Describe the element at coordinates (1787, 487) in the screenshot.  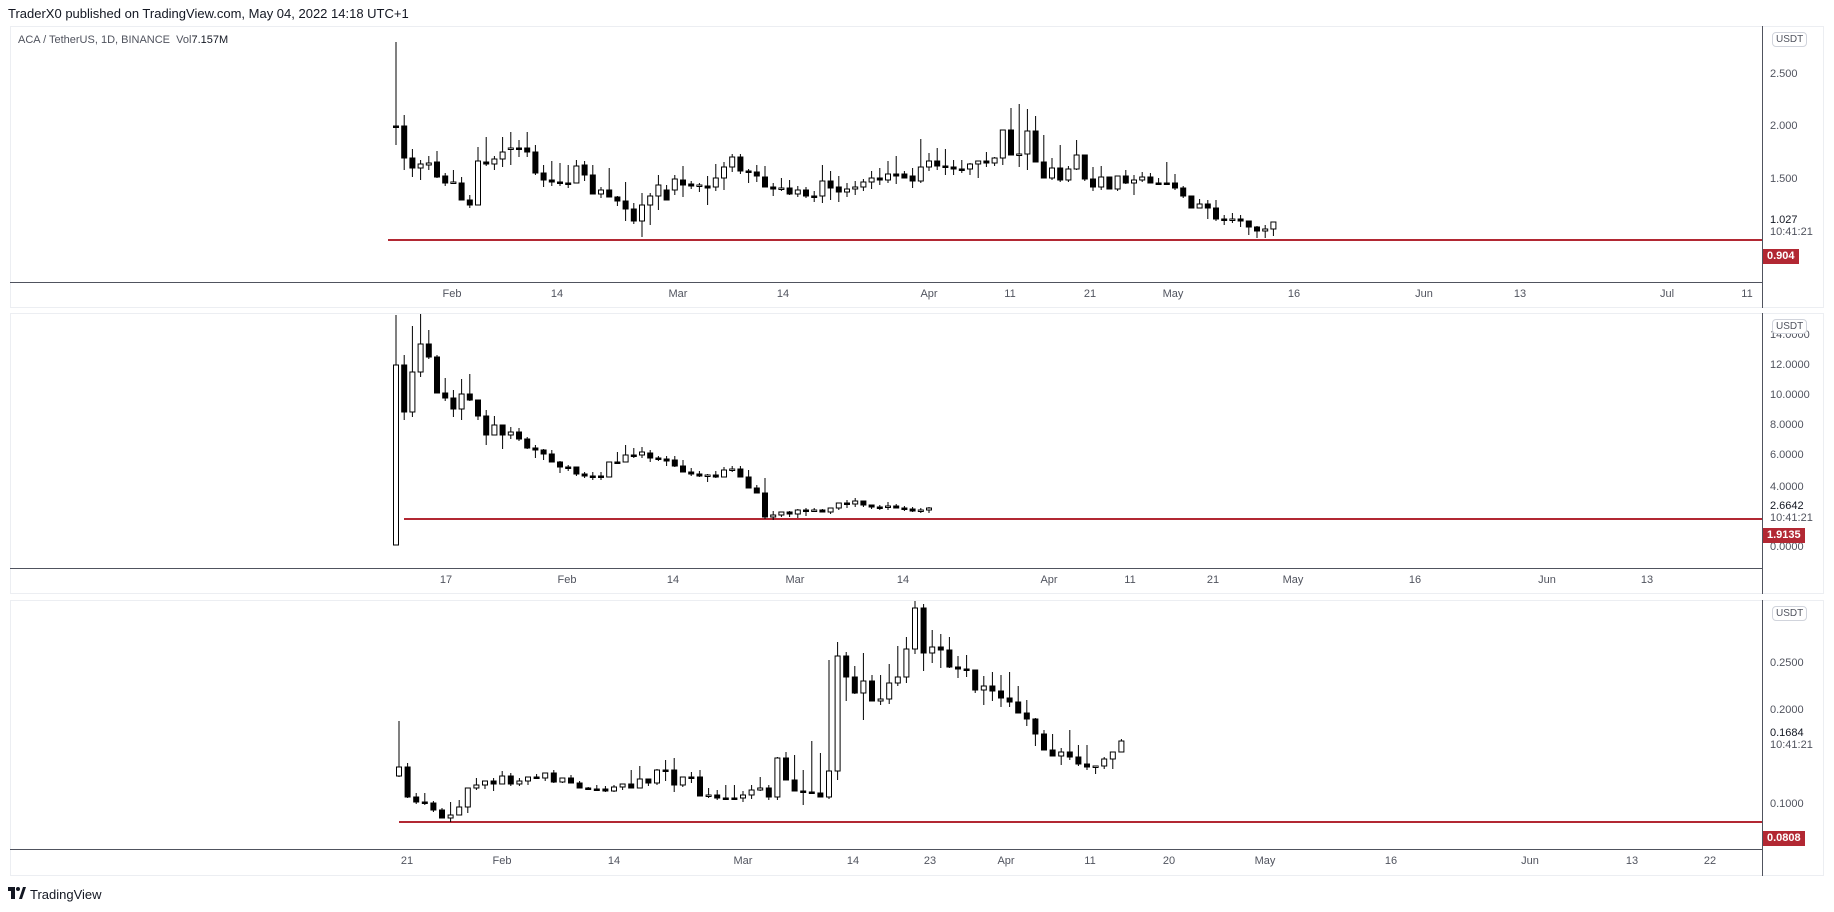
I see `y-tick-label: 4.0000` at that location.